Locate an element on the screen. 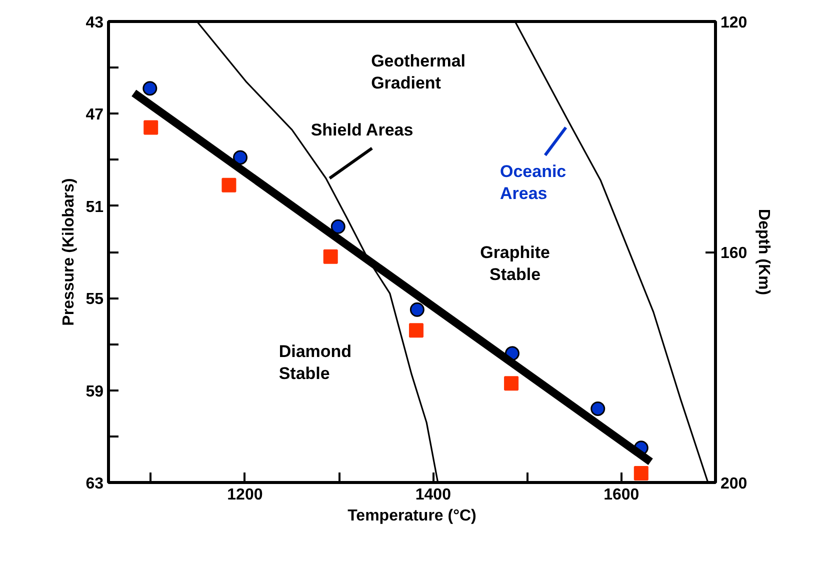  annotation: Shield Areas is located at coordinates (362, 130).